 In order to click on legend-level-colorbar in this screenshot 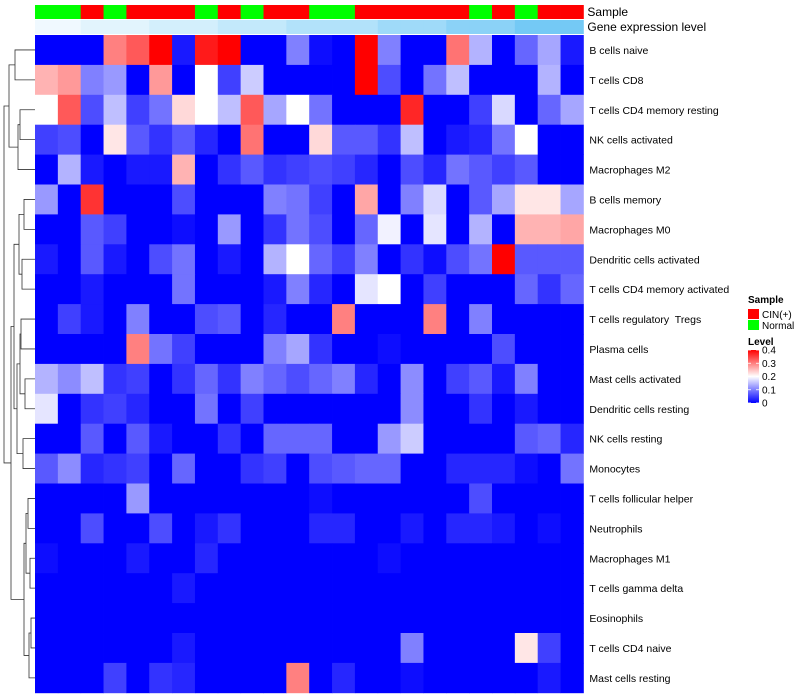, I will do `click(753, 376)`.